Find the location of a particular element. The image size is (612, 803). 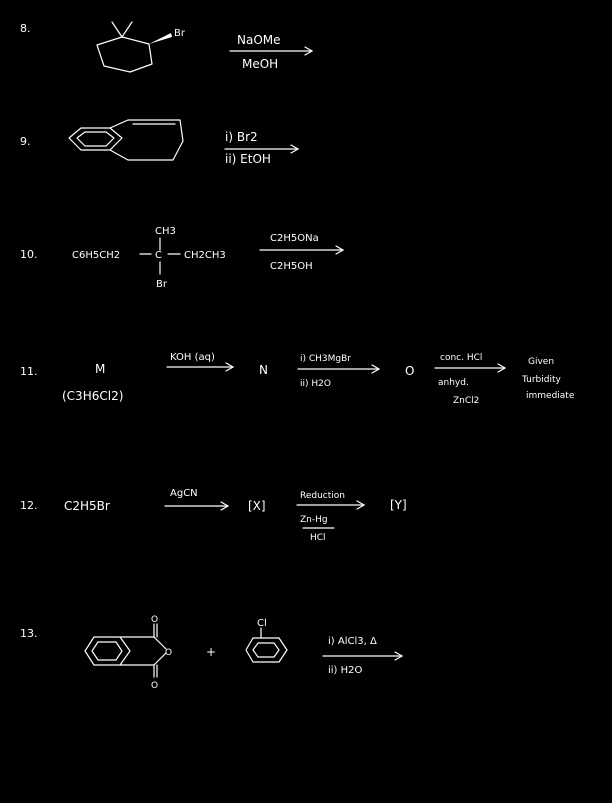

q9-dihydronaphthalene-structure is located at coordinates (126, 140).